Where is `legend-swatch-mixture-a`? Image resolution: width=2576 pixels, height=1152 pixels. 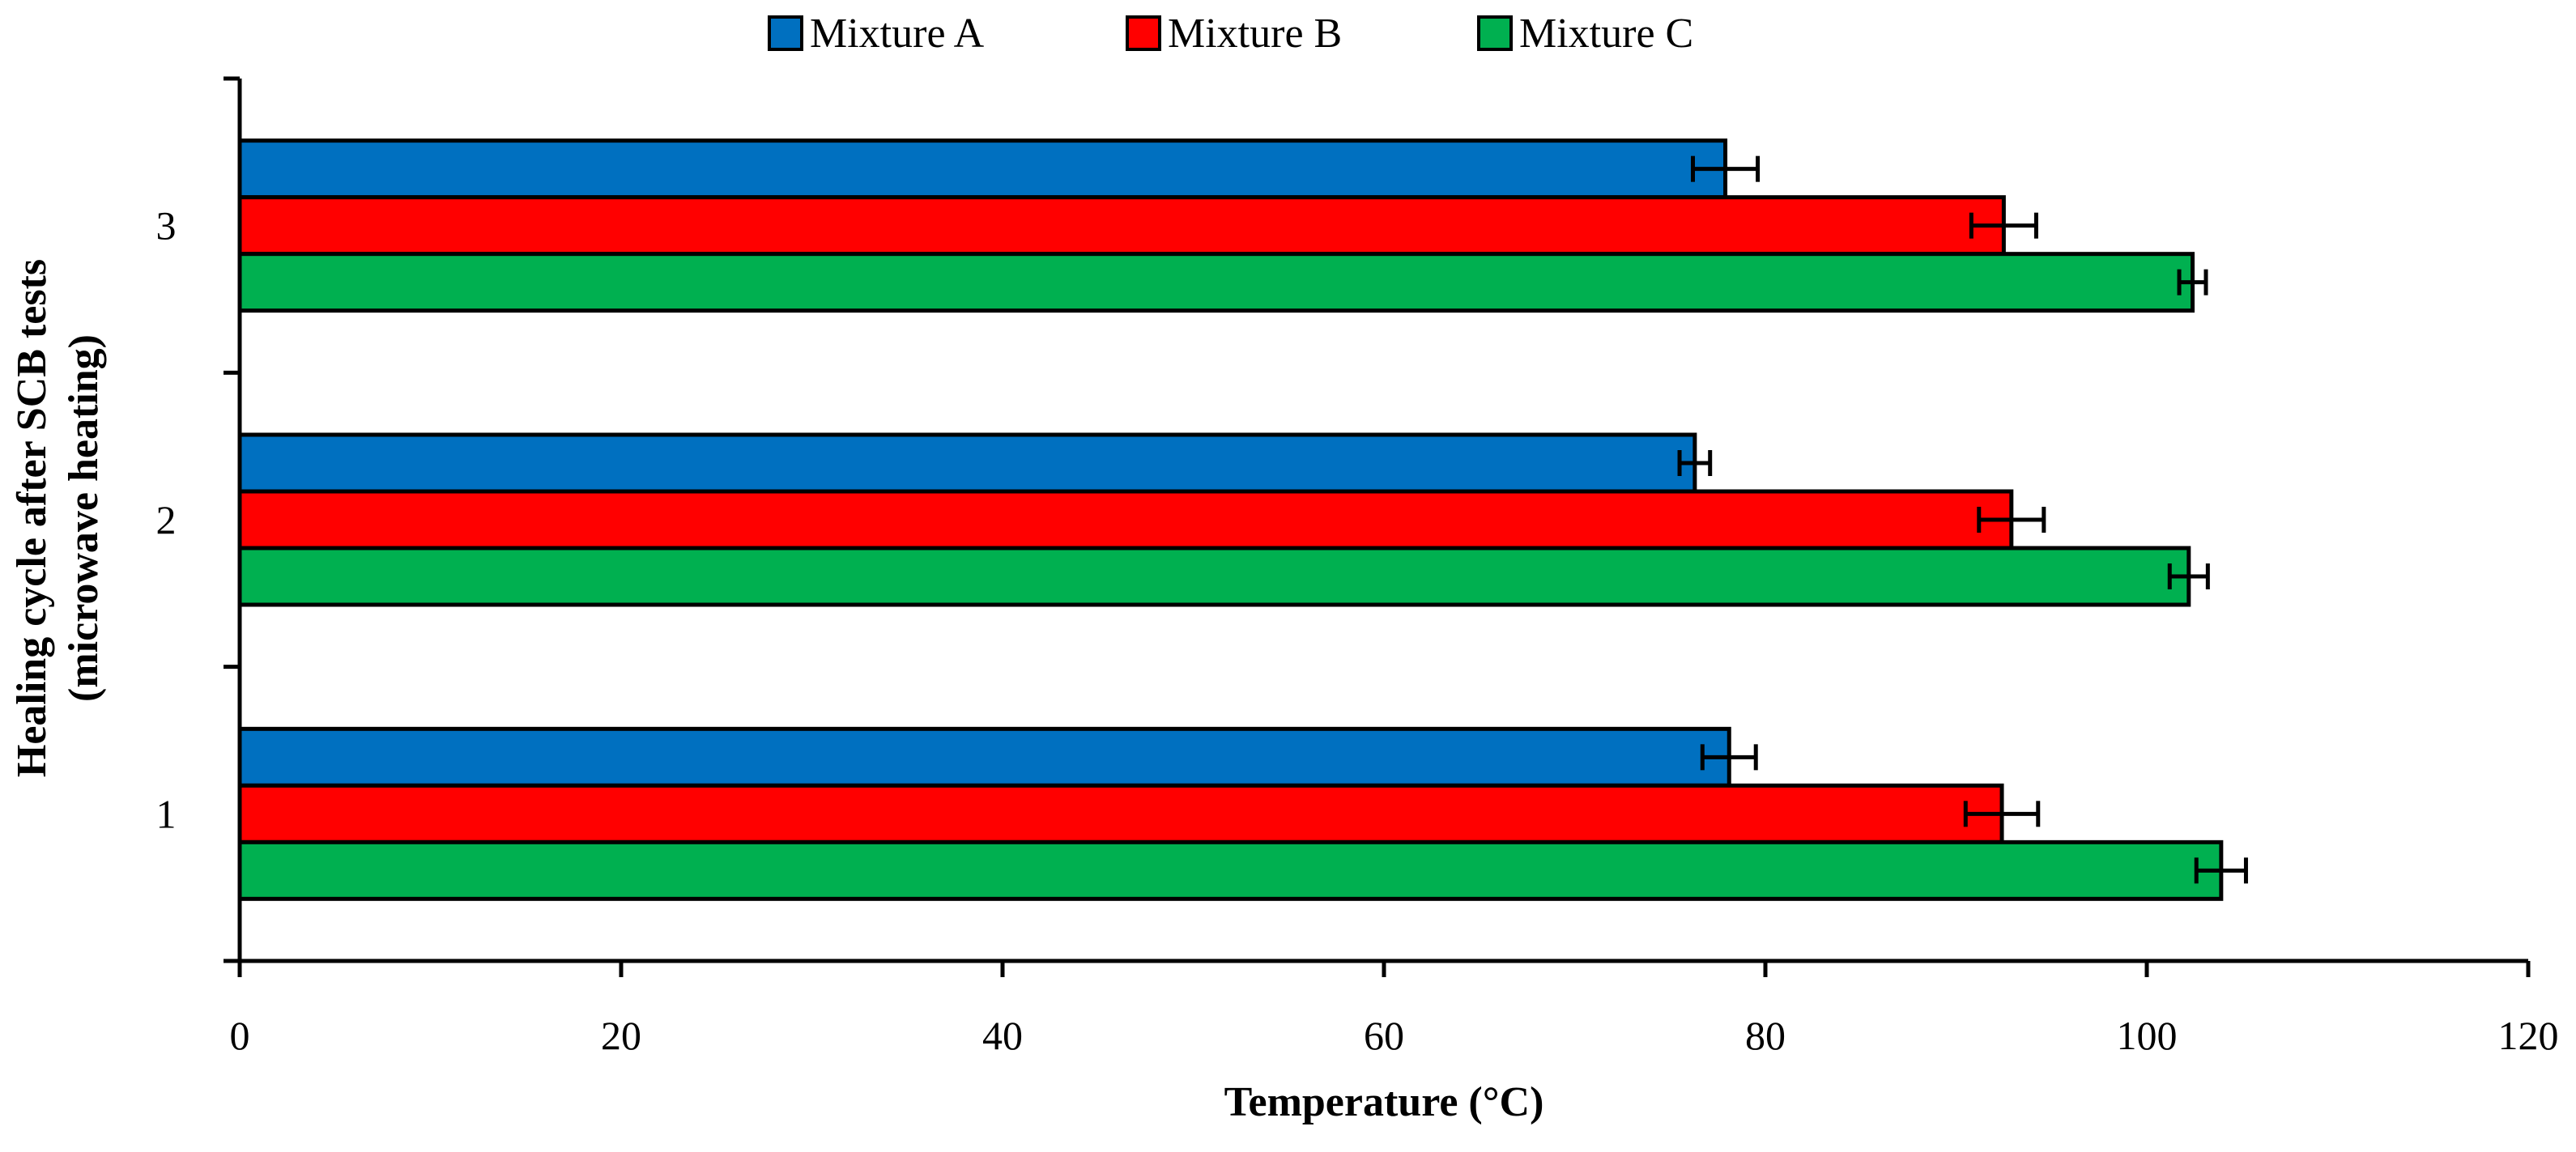
legend-swatch-mixture-a is located at coordinates (785, 33).